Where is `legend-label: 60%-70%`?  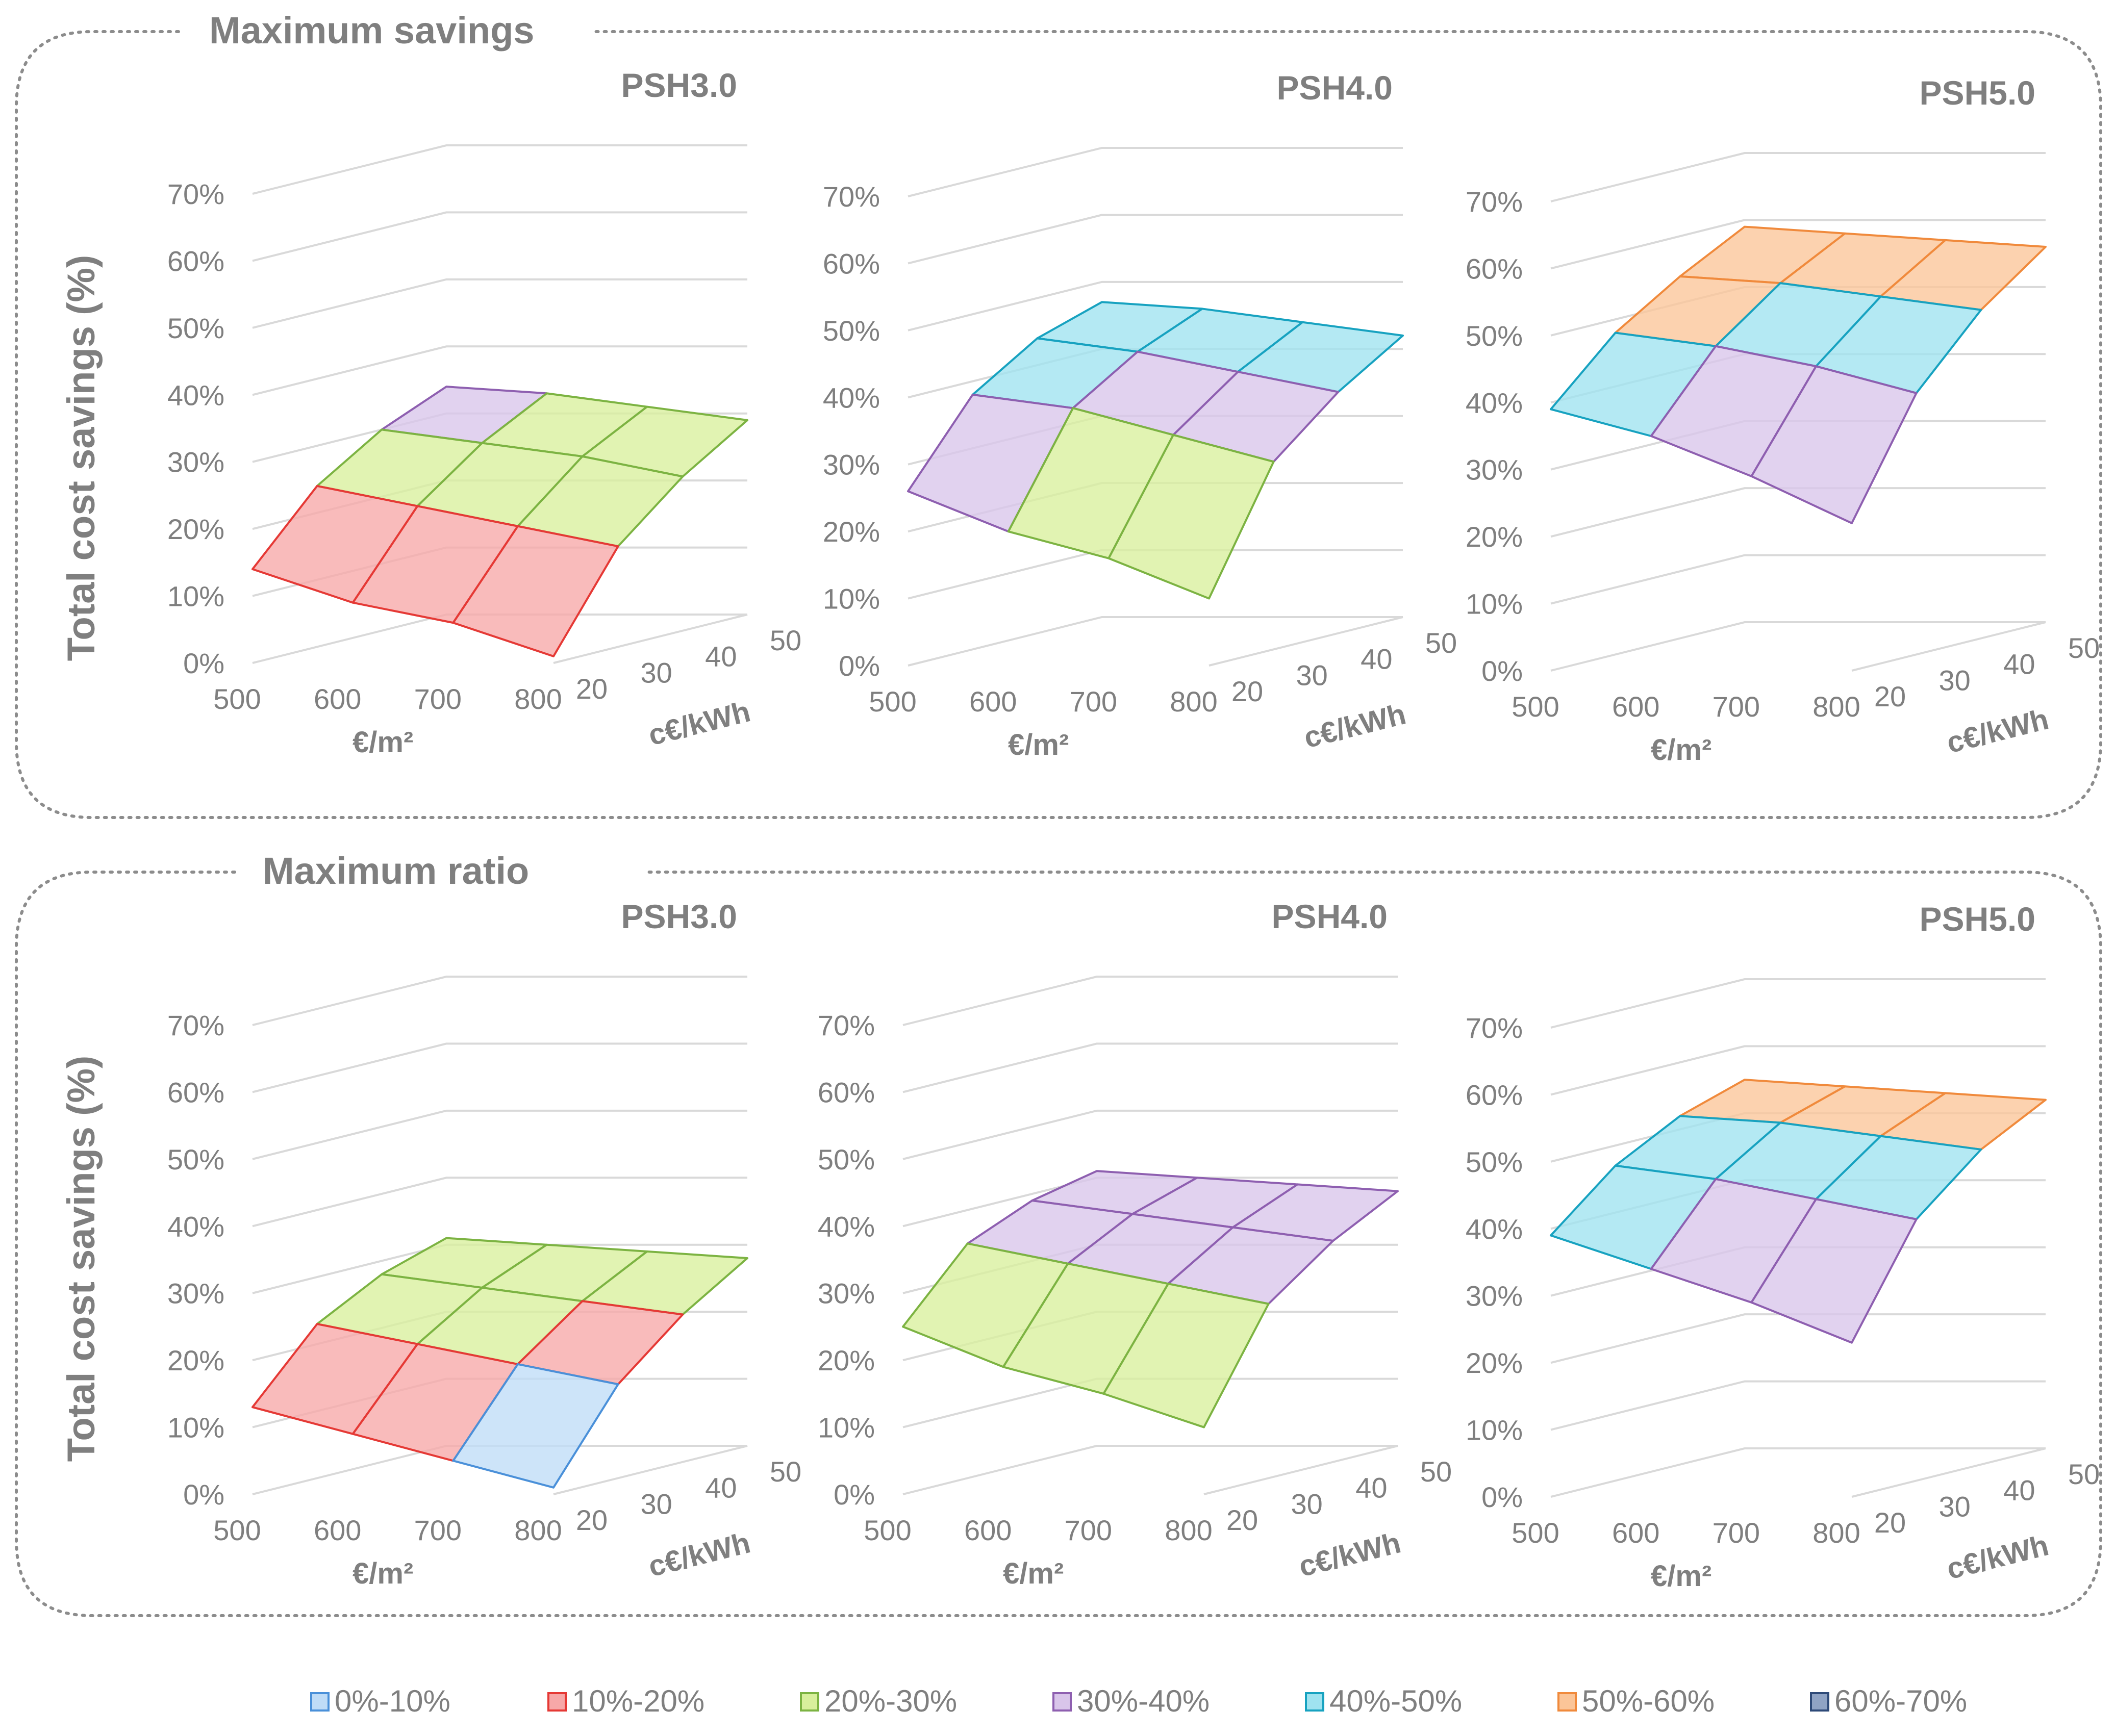 legend-label: 60%-70% is located at coordinates (1900, 1701).